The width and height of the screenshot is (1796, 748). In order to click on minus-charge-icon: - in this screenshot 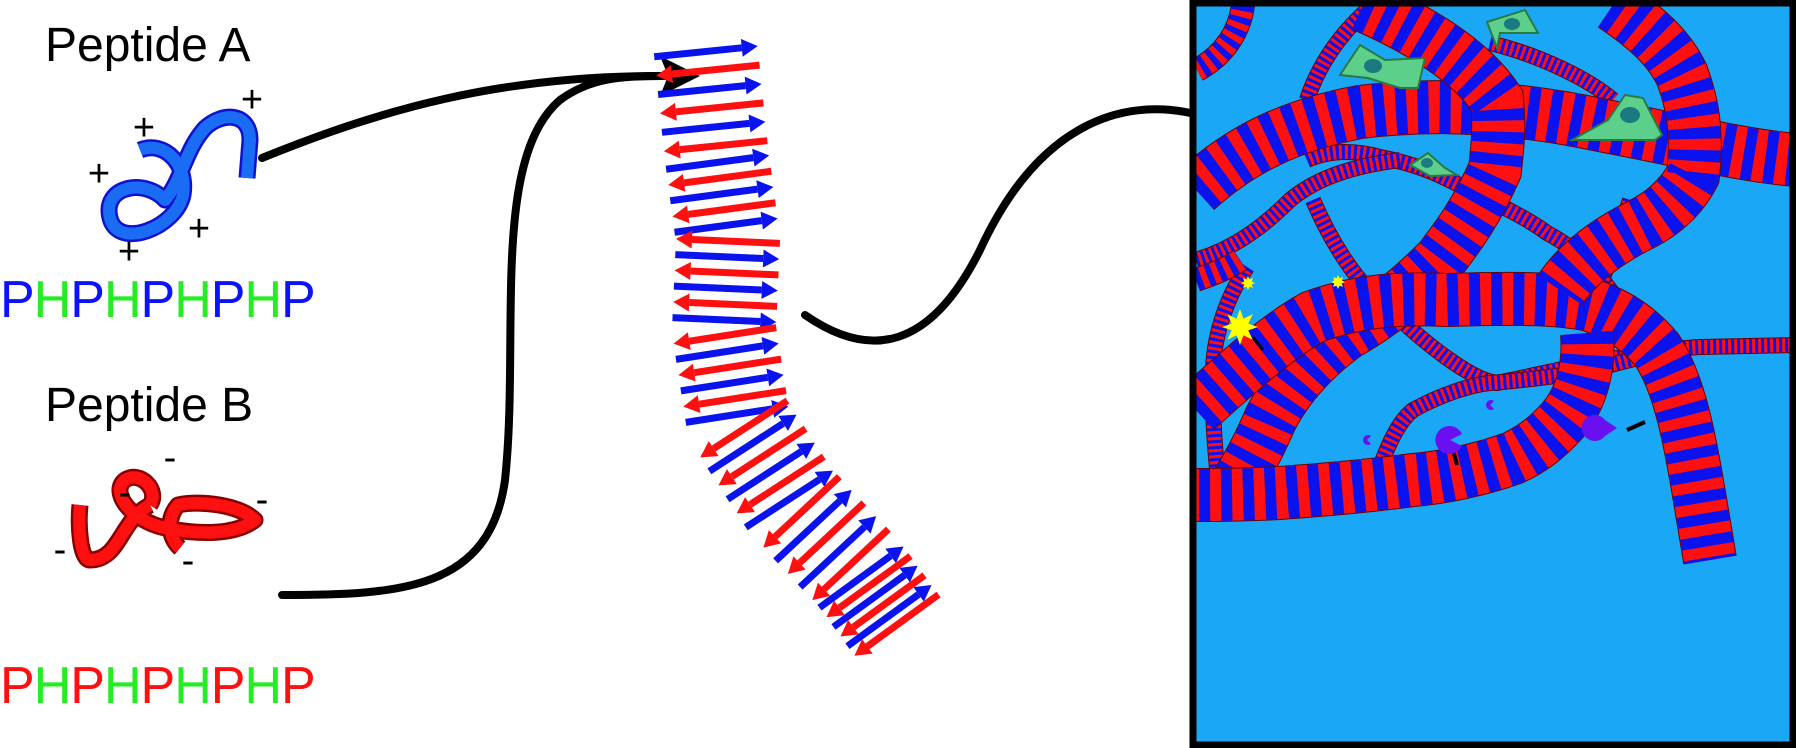, I will do `click(170, 458)`.